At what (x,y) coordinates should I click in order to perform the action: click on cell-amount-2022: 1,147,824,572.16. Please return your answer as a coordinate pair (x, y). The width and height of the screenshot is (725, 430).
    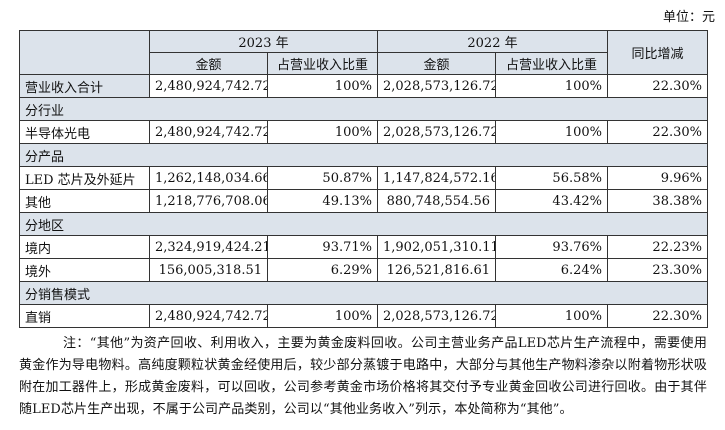
    Looking at the image, I should click on (436, 178).